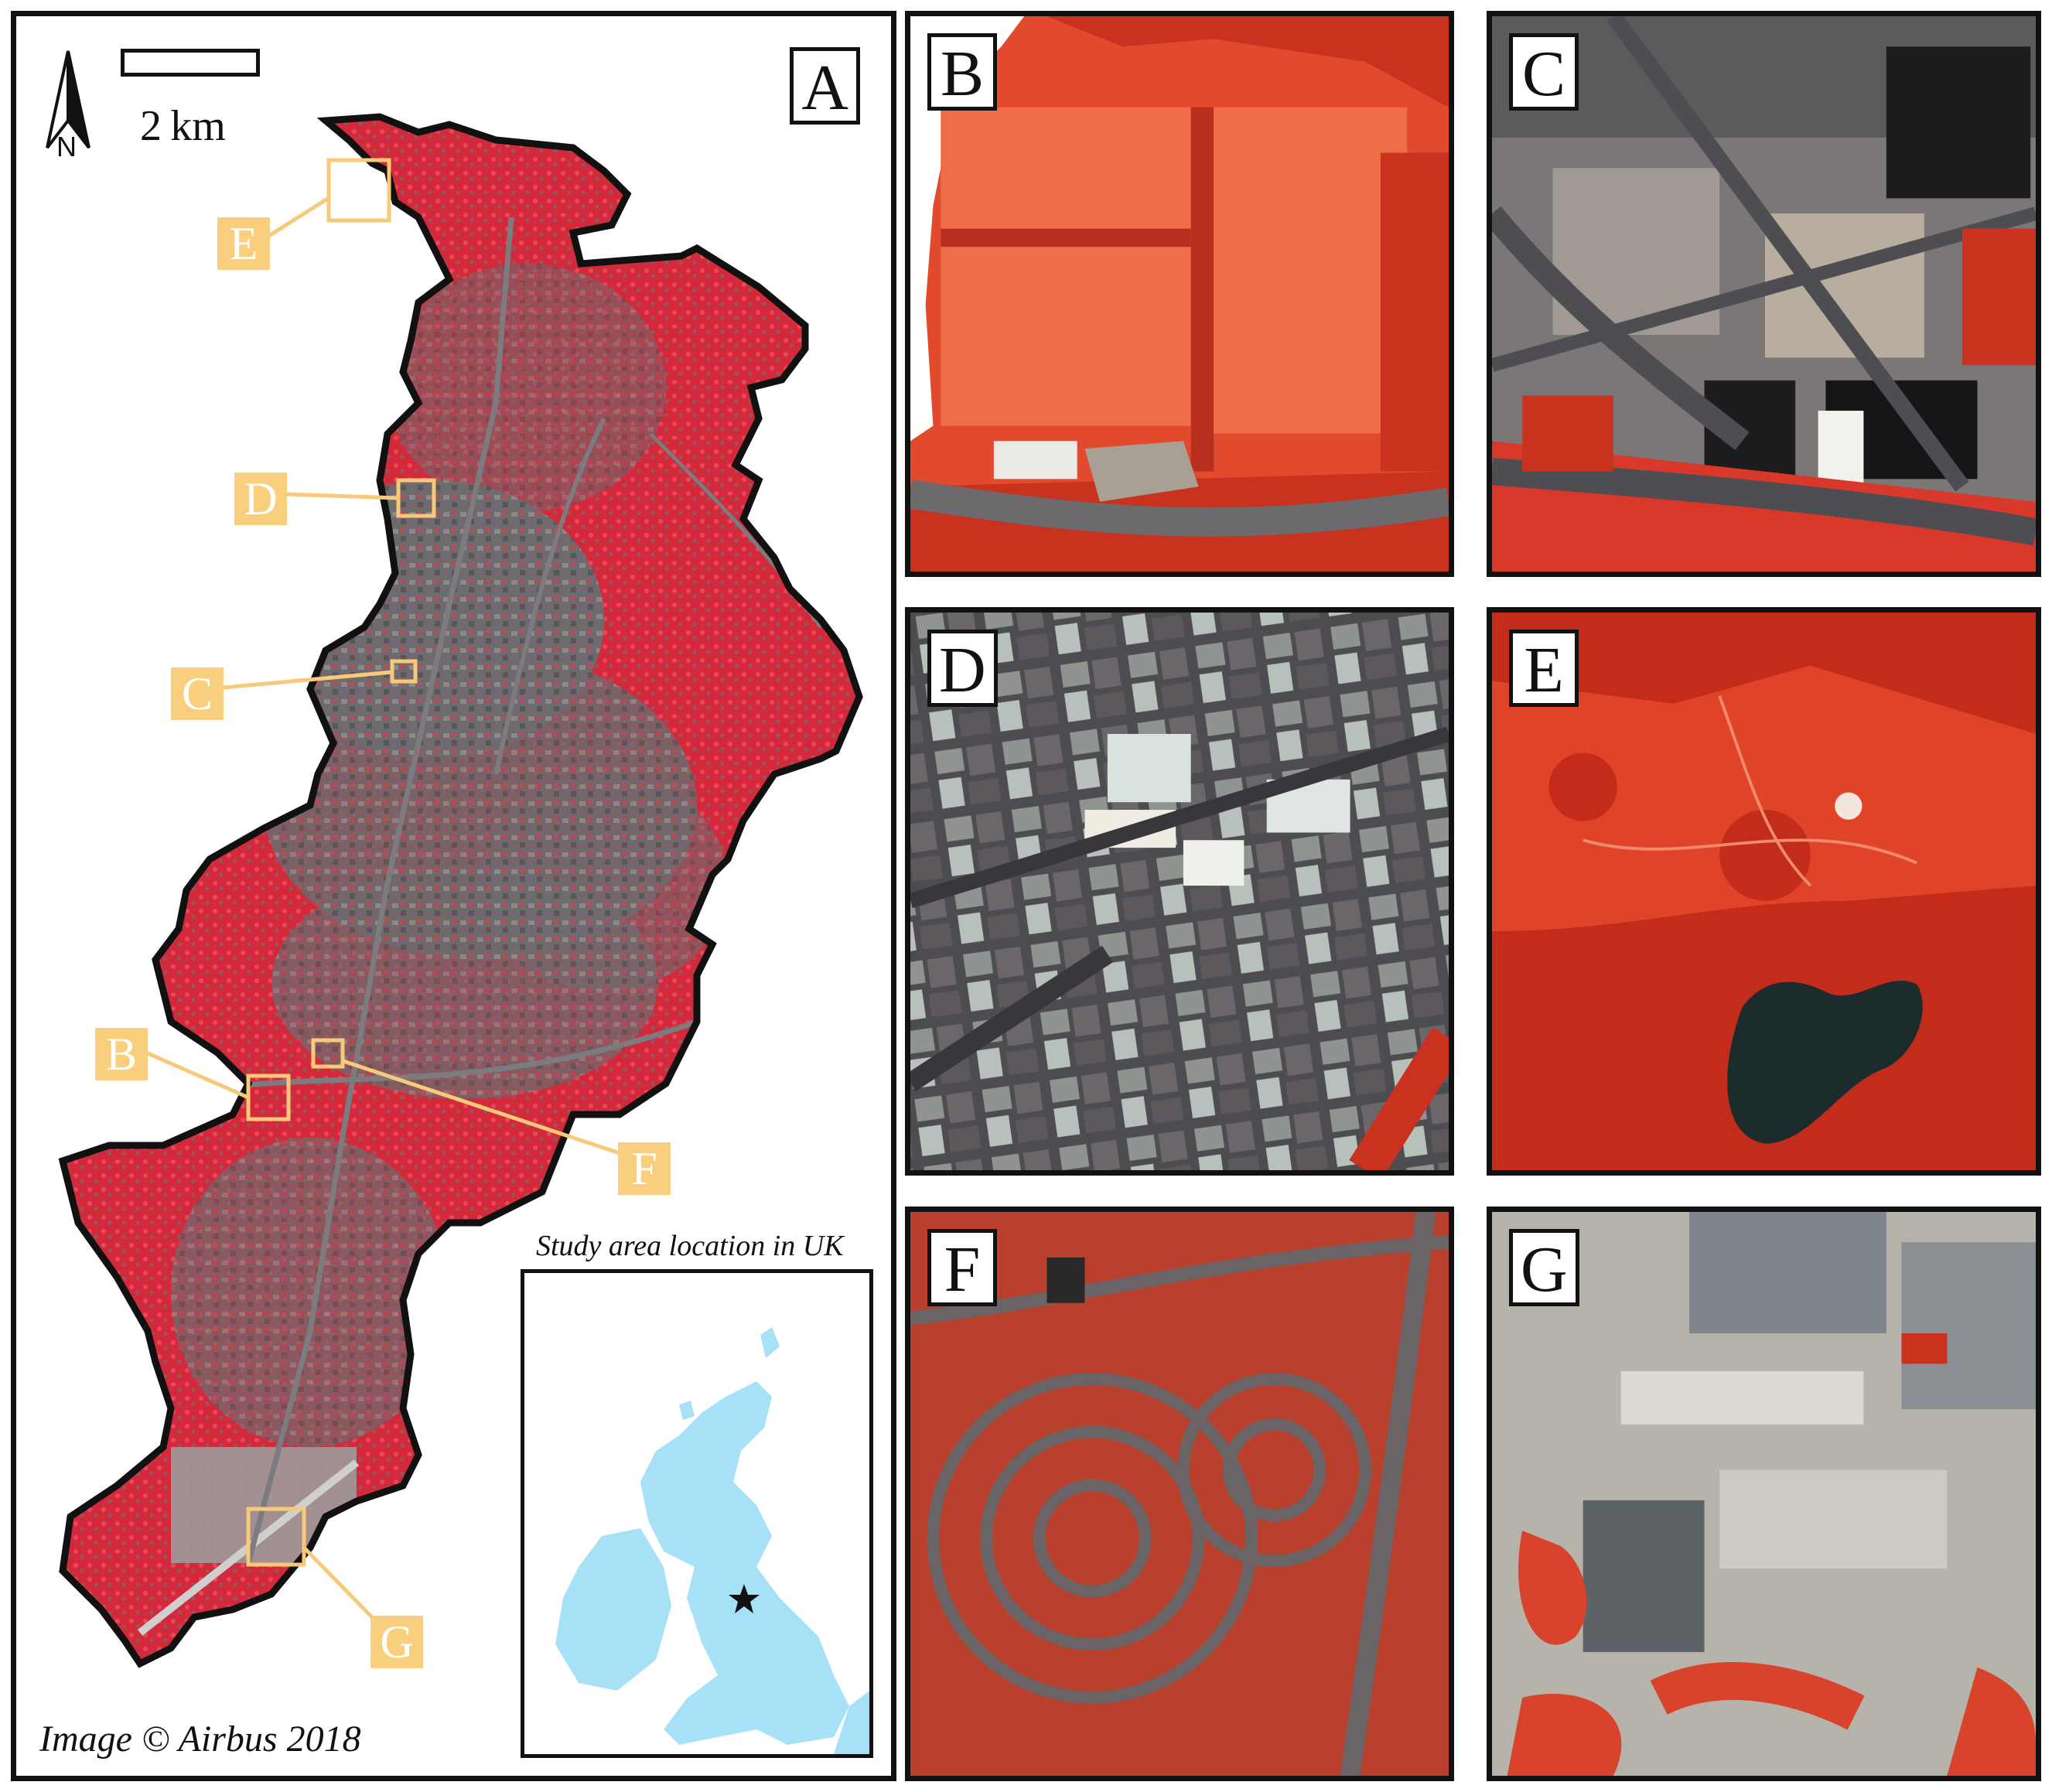 This screenshot has width=2052, height=1792. What do you see at coordinates (1544, 72) in the screenshot?
I see `panel-label-c: C` at bounding box center [1544, 72].